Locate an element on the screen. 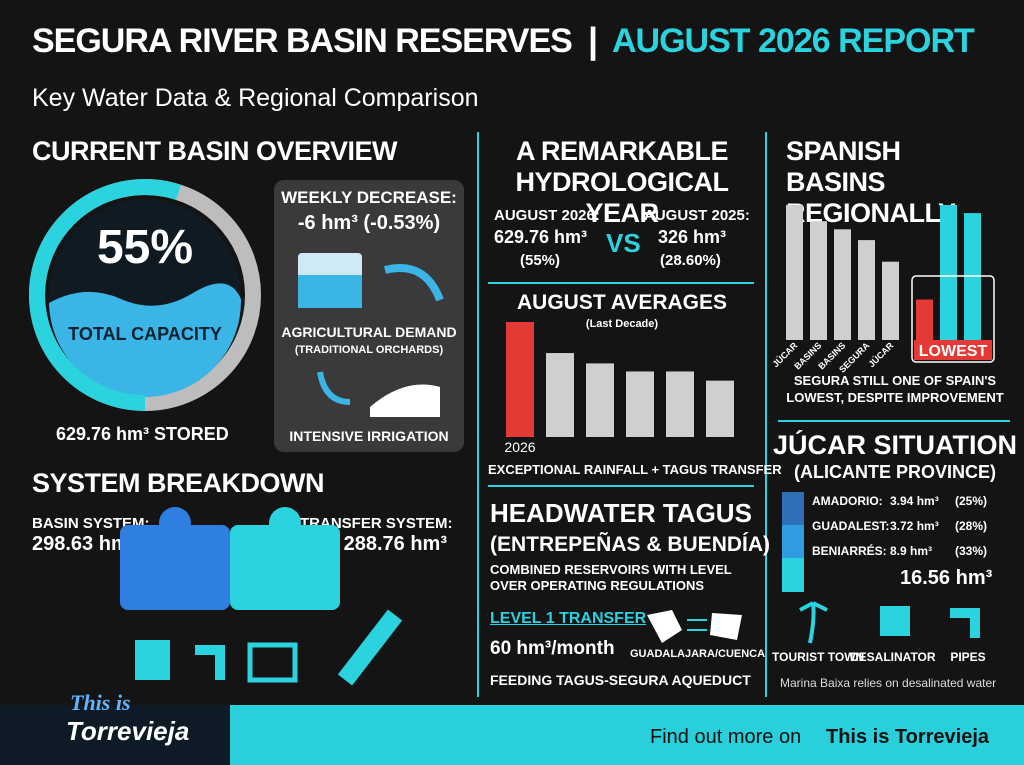 This screenshot has height=765, width=1024. pipes-icon is located at coordinates (965, 623).